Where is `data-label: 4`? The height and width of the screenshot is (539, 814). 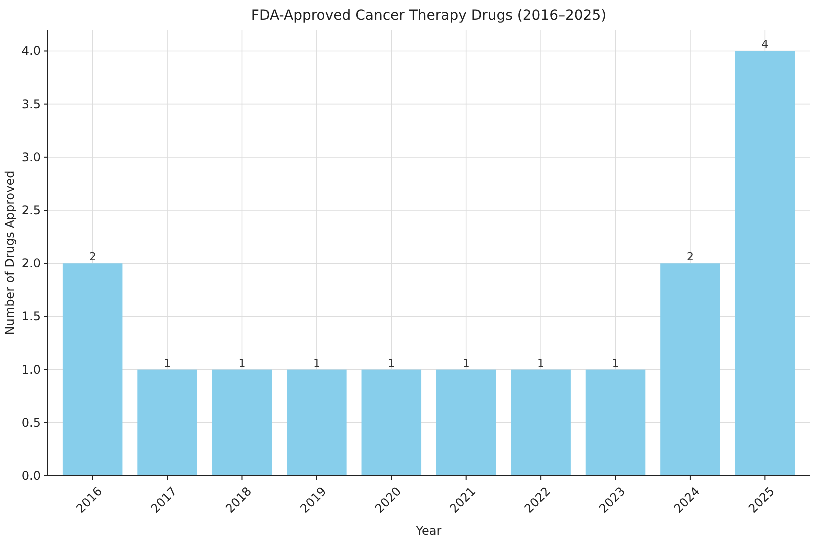 data-label: 4 is located at coordinates (765, 45).